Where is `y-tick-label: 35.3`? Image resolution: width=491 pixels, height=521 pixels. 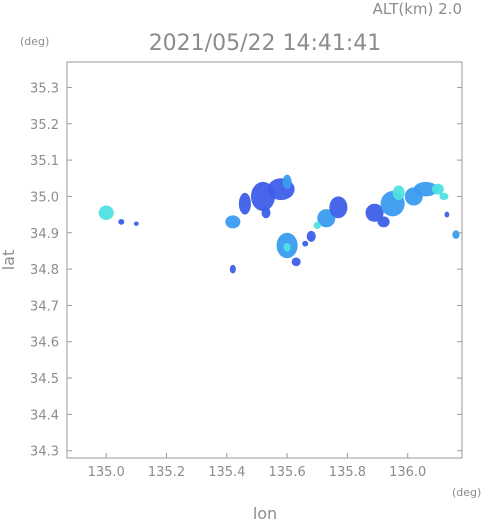
y-tick-label: 35.3 is located at coordinates (44, 88).